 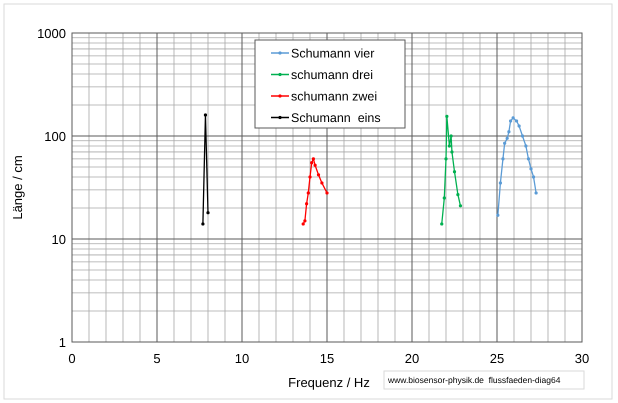 What do you see at coordinates (242, 358) in the screenshot?
I see `x-tick-label: 10` at bounding box center [242, 358].